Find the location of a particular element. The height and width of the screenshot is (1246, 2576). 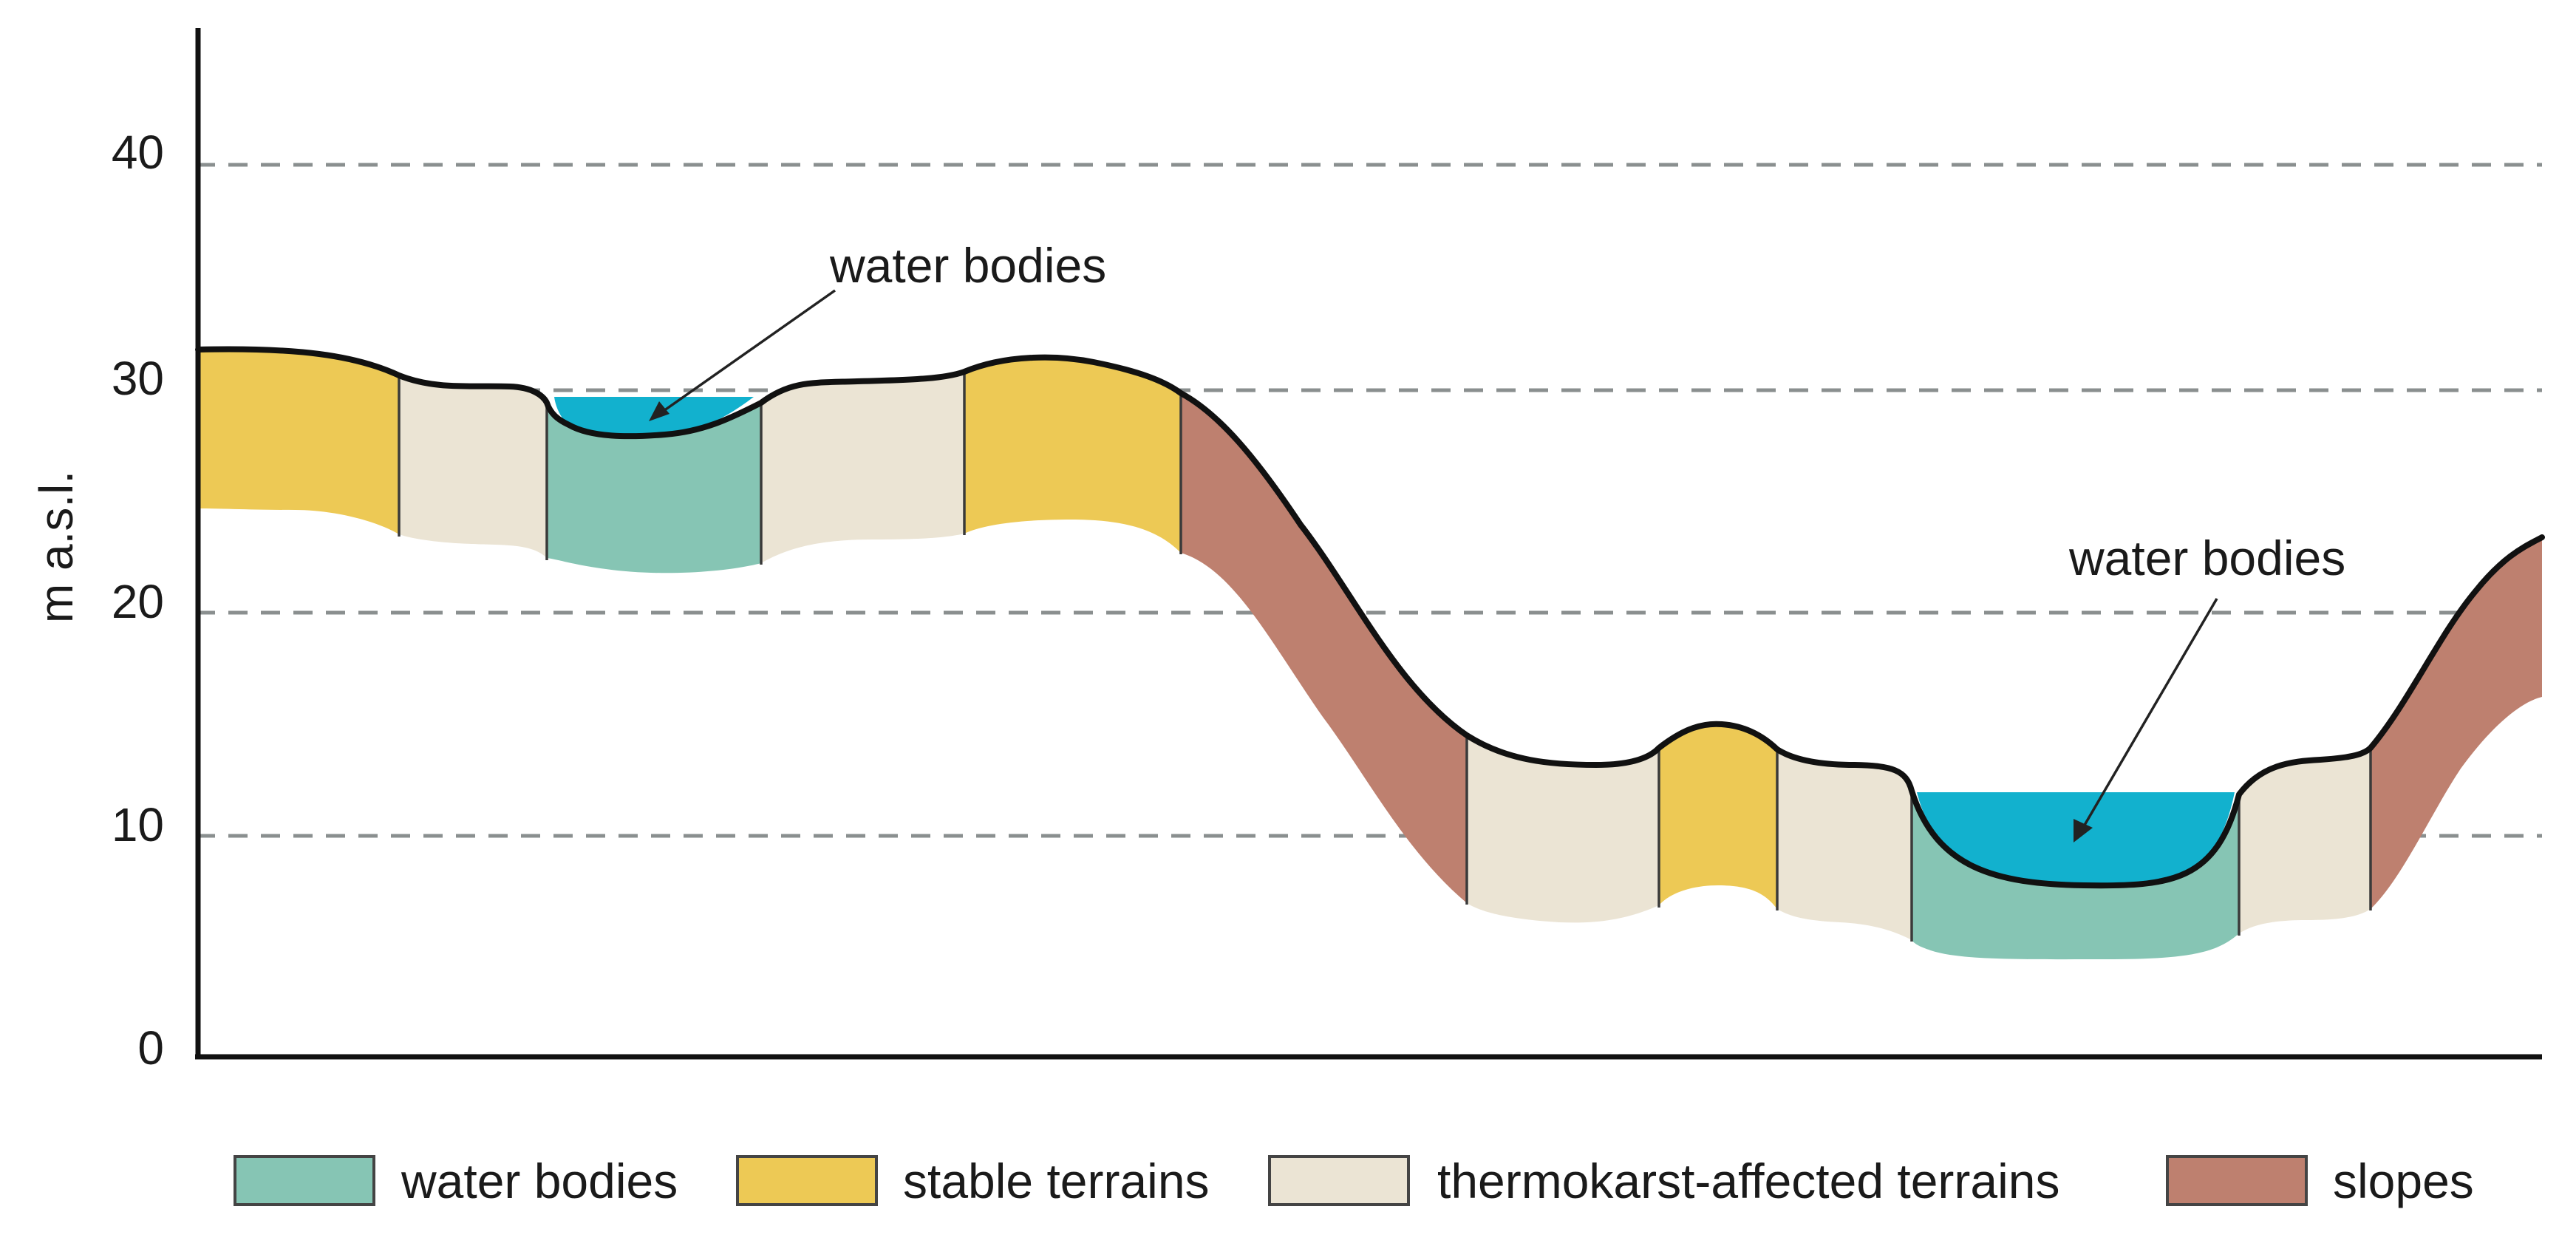

annotation-arrow-lower is located at coordinates (2150, 712).